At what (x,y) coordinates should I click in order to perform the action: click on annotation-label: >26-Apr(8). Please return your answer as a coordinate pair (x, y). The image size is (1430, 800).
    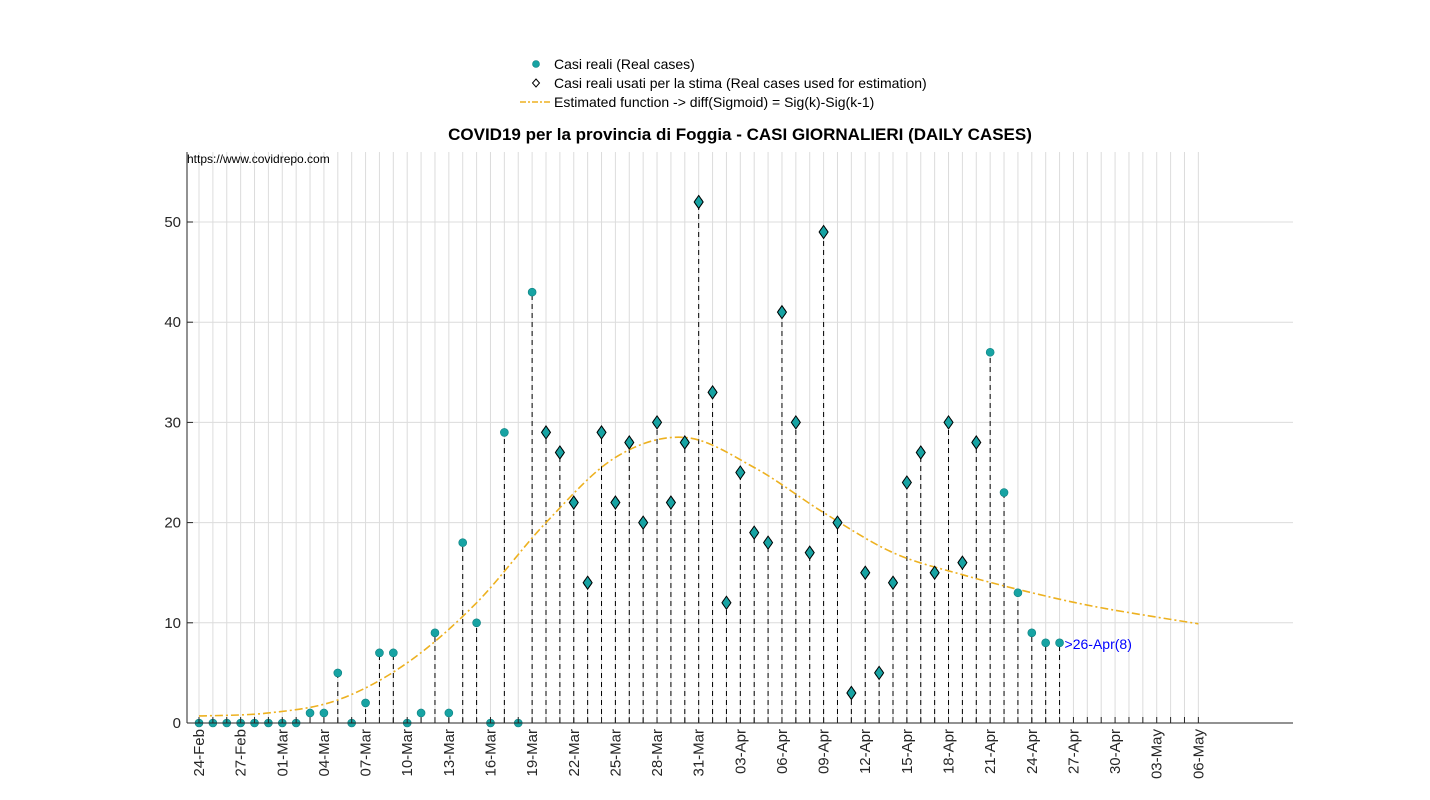
    Looking at the image, I should click on (1098, 644).